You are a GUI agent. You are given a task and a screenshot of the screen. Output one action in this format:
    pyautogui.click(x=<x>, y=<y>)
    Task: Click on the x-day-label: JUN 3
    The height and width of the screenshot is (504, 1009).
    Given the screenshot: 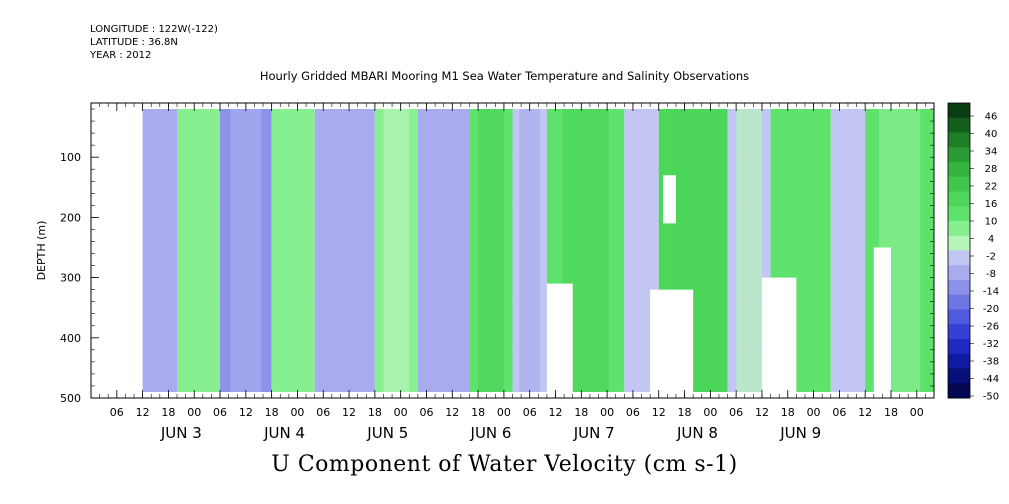 What is the action you would take?
    pyautogui.click(x=181, y=433)
    